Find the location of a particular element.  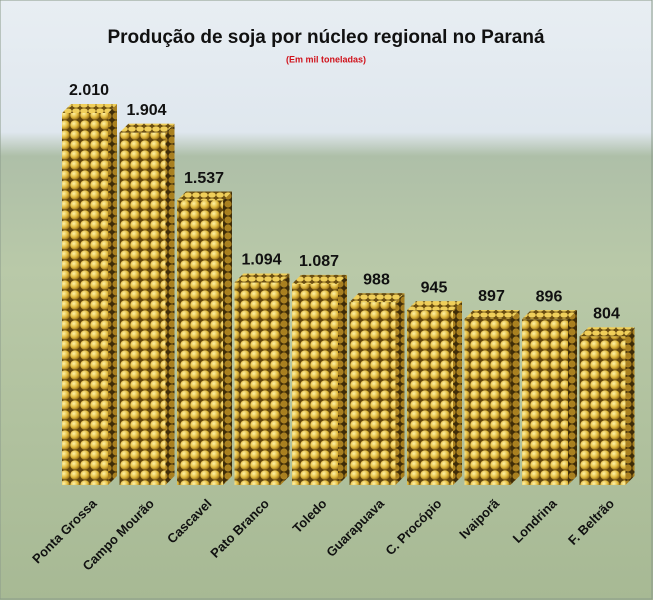

value-label: 804 is located at coordinates (606, 313).